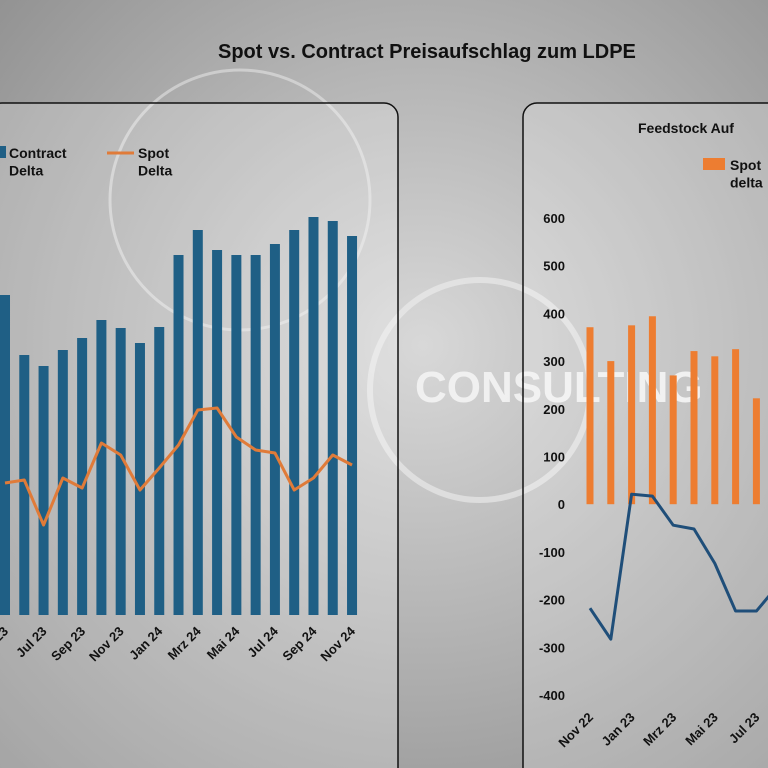  Describe the element at coordinates (155, 162) in the screenshot. I see `legend-label: Spot Delta` at that location.